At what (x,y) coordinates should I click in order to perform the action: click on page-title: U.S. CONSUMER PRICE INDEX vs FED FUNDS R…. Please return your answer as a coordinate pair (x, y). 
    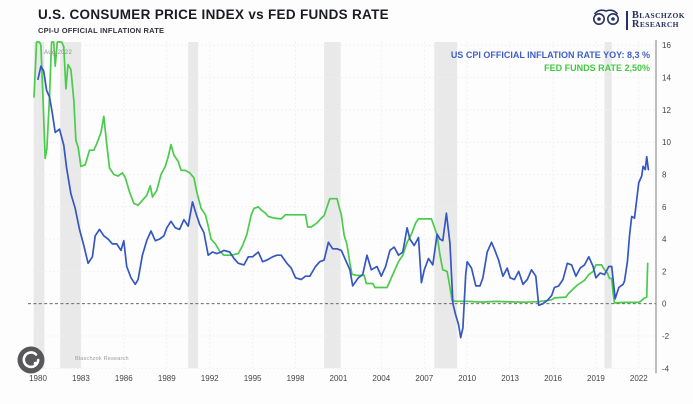
    Looking at the image, I should click on (213, 14).